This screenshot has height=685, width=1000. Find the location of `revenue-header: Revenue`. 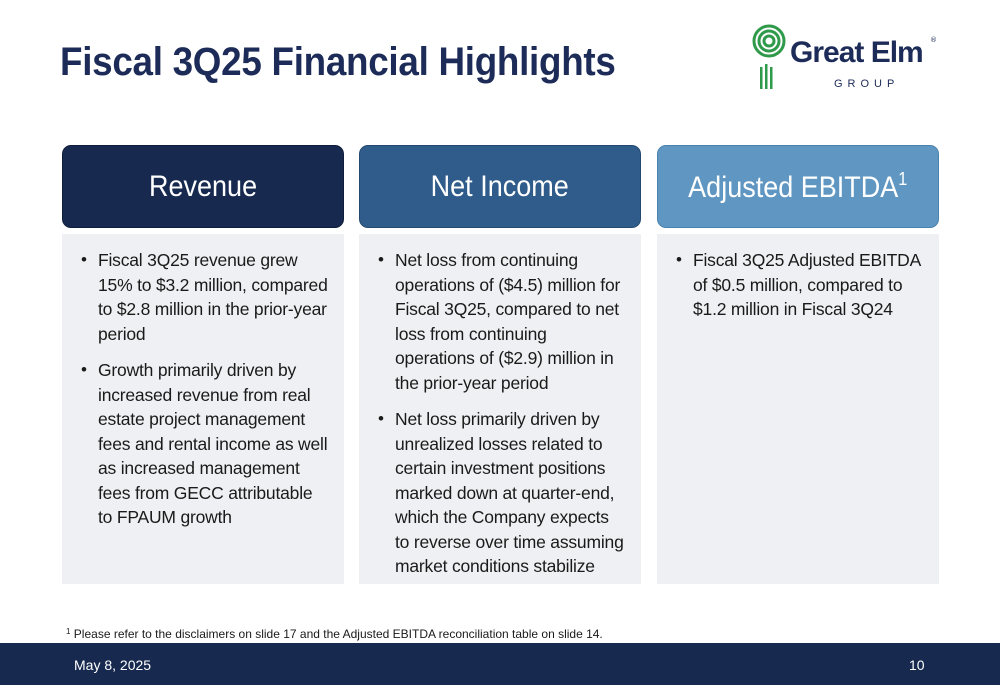

revenue-header: Revenue is located at coordinates (203, 186).